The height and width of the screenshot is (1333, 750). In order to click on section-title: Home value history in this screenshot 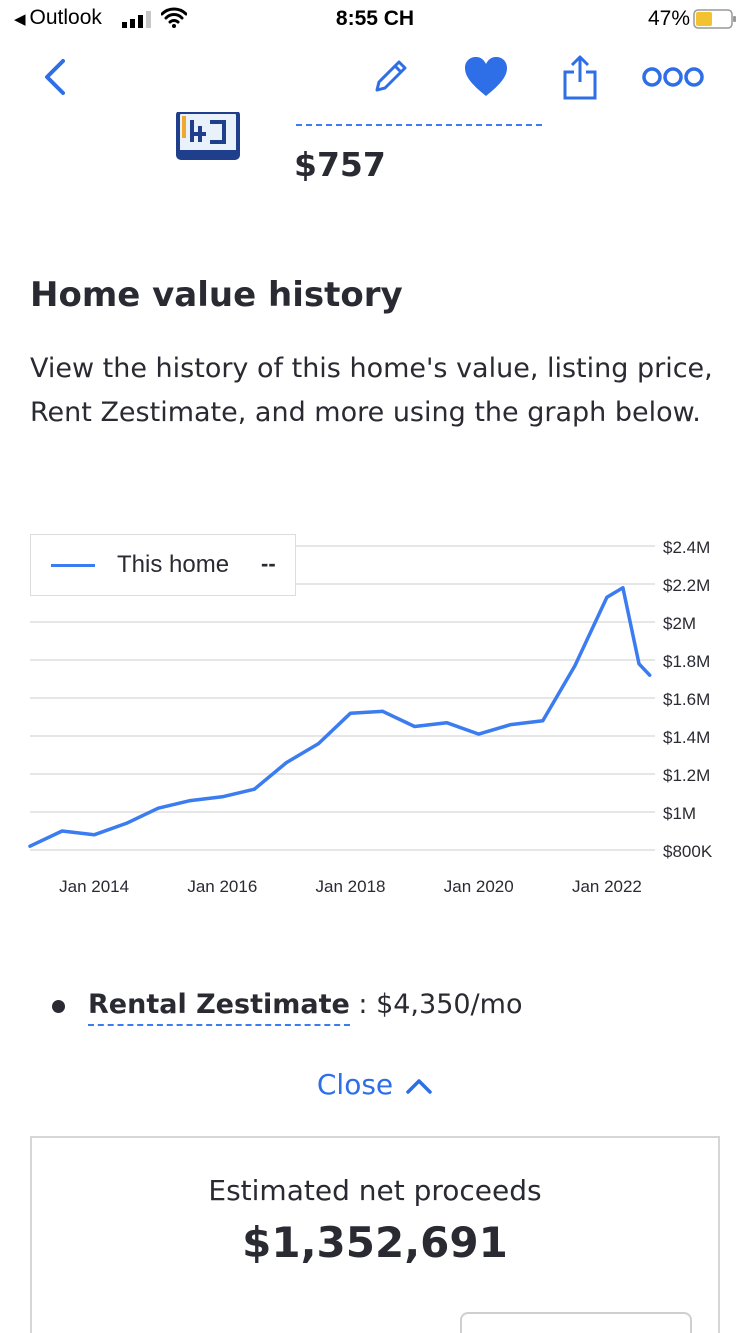, I will do `click(216, 295)`.